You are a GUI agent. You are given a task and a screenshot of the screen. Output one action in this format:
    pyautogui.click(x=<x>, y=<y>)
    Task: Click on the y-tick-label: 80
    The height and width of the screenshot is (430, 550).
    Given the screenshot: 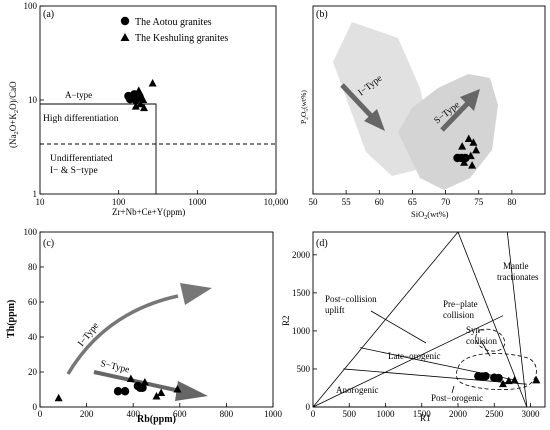 What is the action you would take?
    pyautogui.click(x=33, y=267)
    